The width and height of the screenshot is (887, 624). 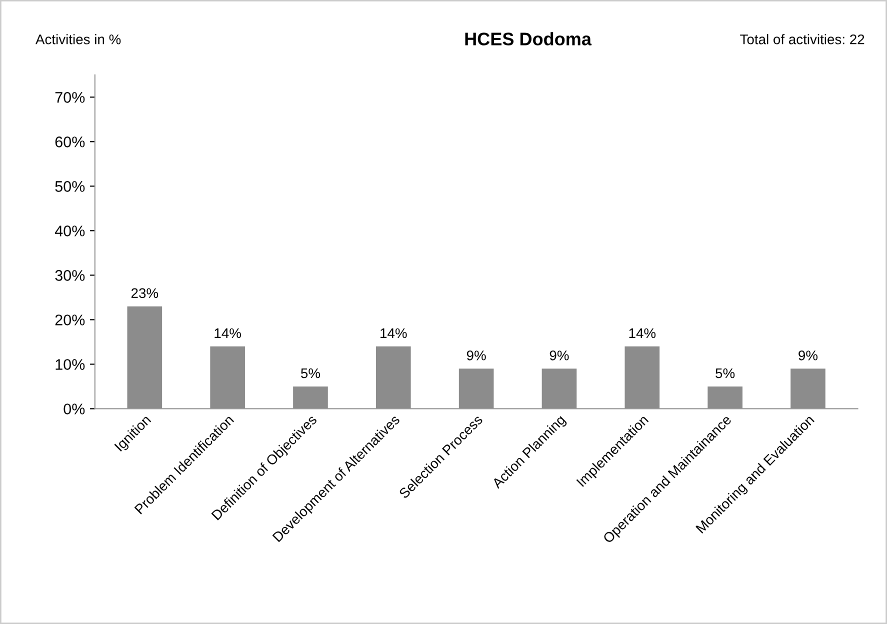 I want to click on text: Total of activities: 22, so click(x=802, y=39).